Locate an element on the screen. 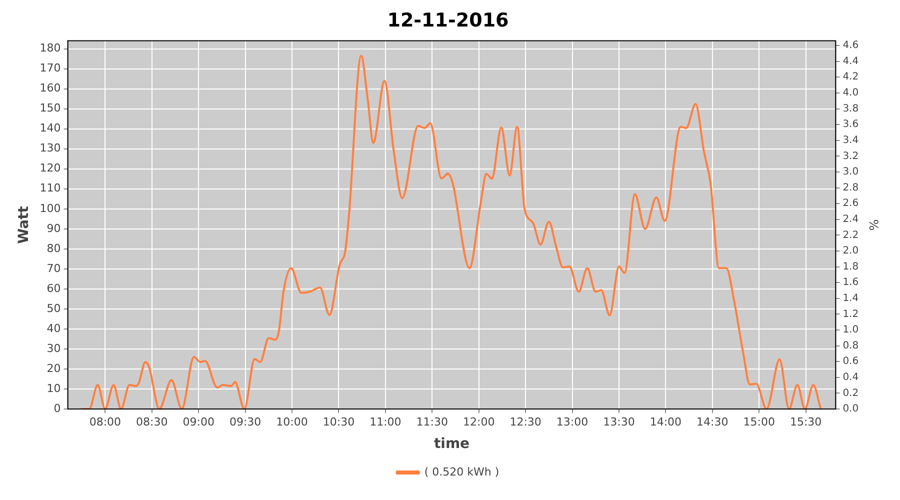 The width and height of the screenshot is (900, 500). y2-tick-label: 0.8 is located at coordinates (850, 346).